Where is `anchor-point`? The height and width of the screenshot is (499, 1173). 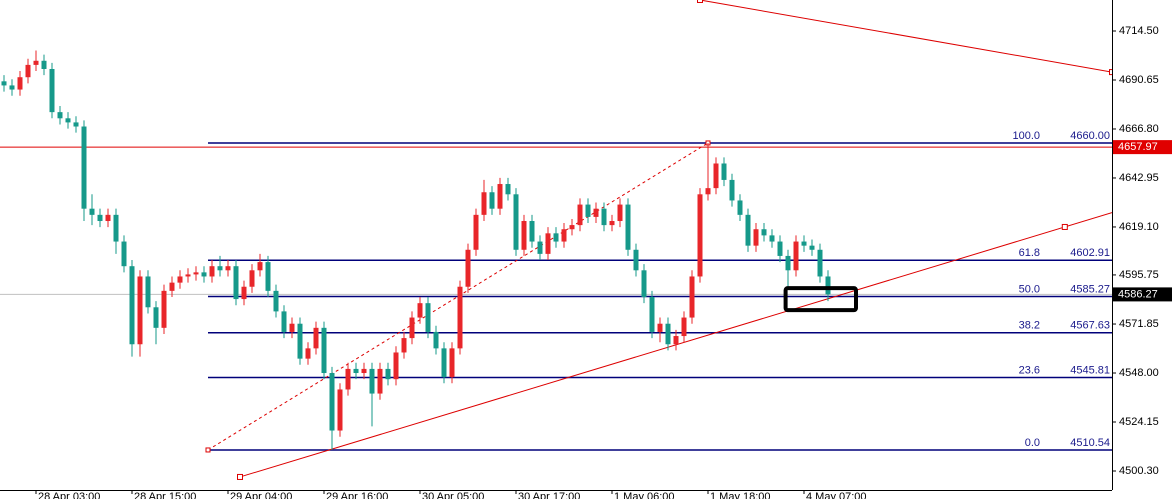 anchor-point is located at coordinates (208, 450).